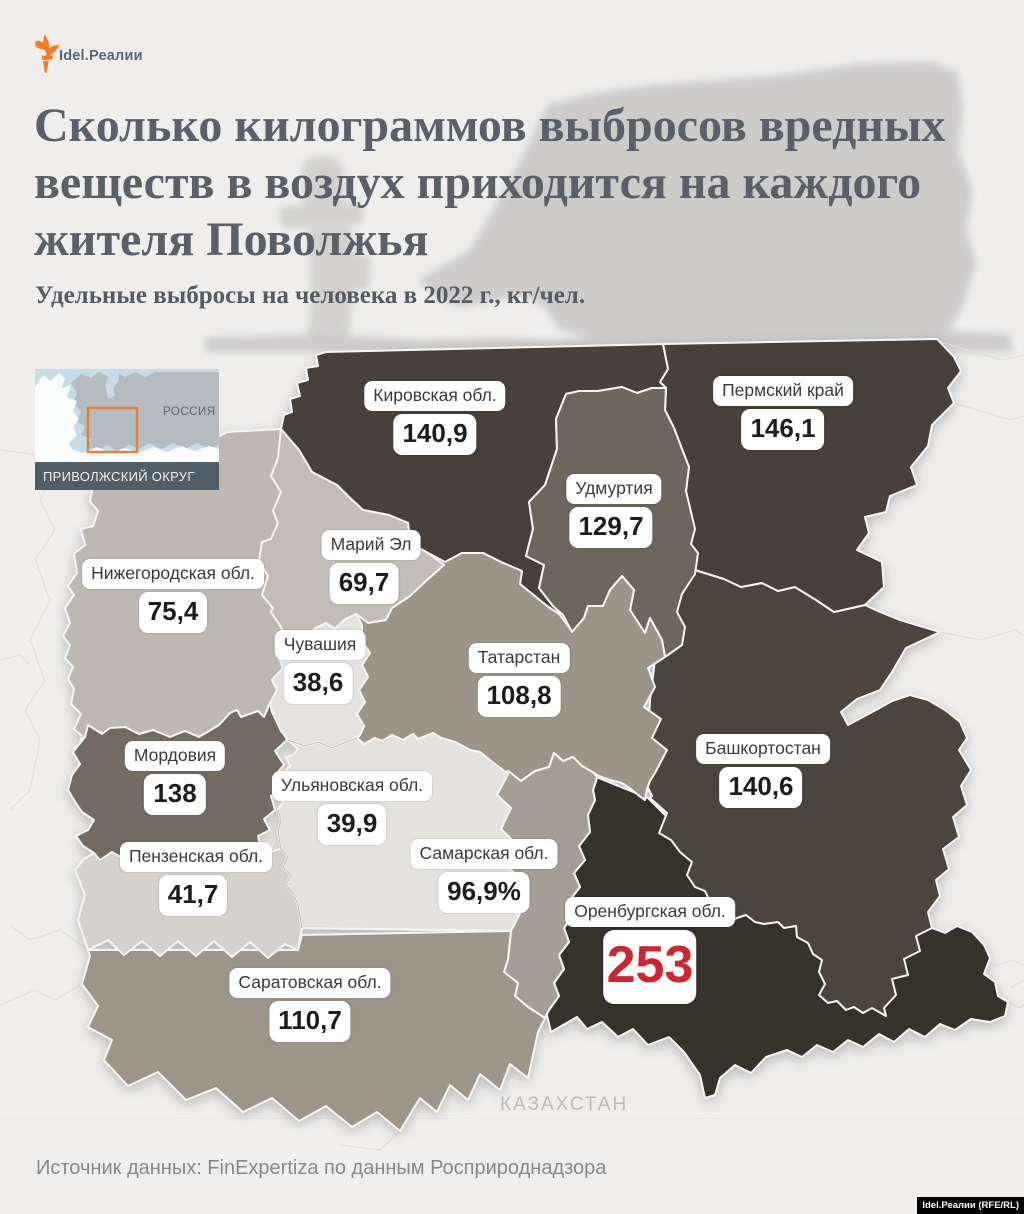 The image size is (1024, 1214). What do you see at coordinates (119, 476) in the screenshot?
I see `svg-text: ПРИВОЛЖСКИЙ ОКРУГ` at bounding box center [119, 476].